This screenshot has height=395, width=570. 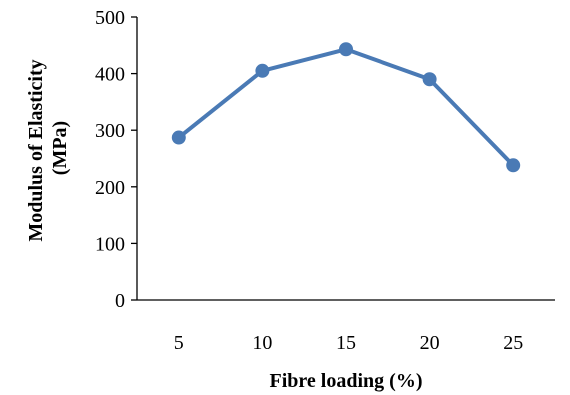 I want to click on y-axis-title-line-1: Modulus of Elasticity, so click(x=36, y=150).